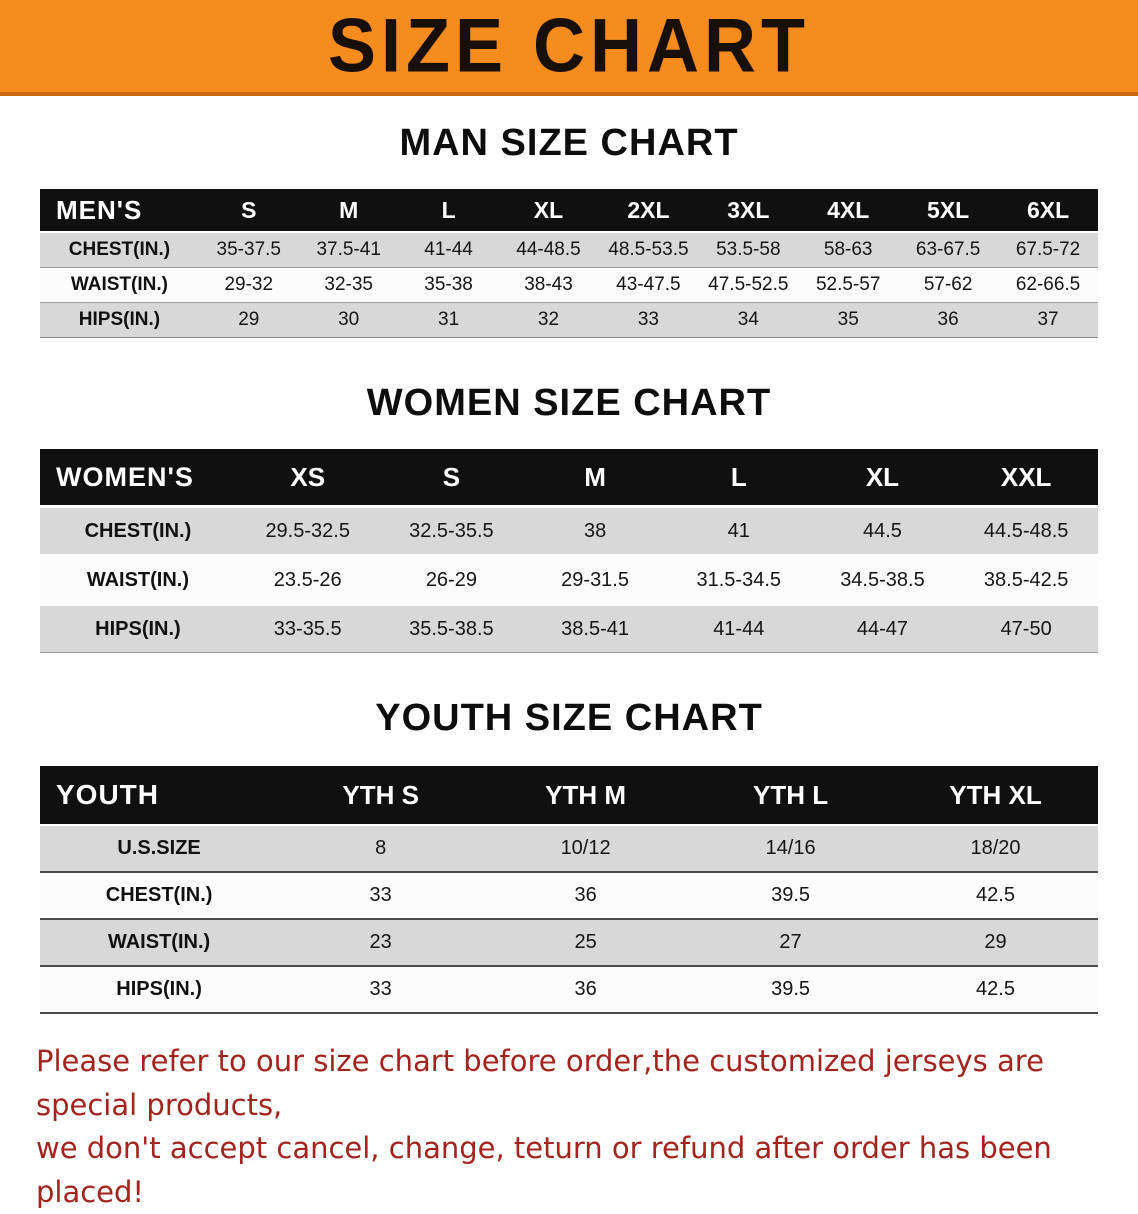 The image size is (1138, 1214). Describe the element at coordinates (349, 319) in the screenshot. I see `size-value-cell: 30` at that location.